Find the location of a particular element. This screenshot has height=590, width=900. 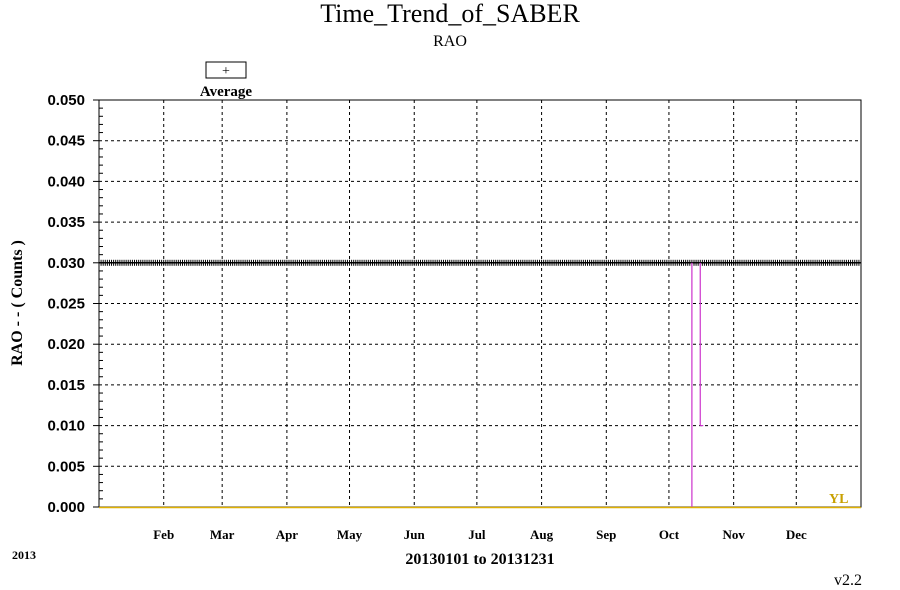

chart-subtitle: RAO is located at coordinates (450, 41).